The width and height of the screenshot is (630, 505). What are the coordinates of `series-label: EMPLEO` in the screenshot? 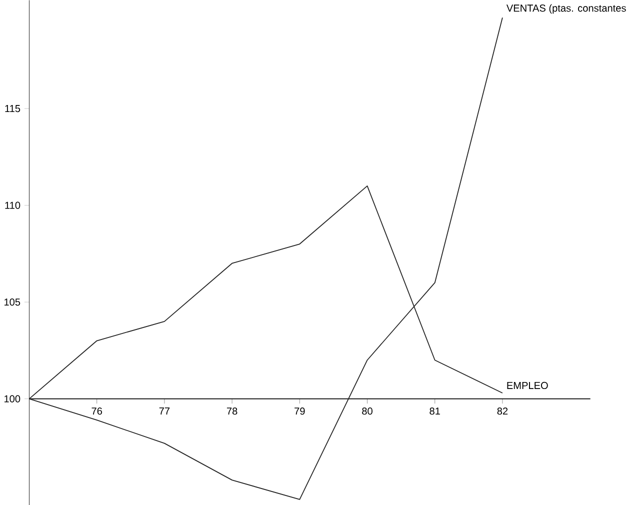 It's located at (527, 385).